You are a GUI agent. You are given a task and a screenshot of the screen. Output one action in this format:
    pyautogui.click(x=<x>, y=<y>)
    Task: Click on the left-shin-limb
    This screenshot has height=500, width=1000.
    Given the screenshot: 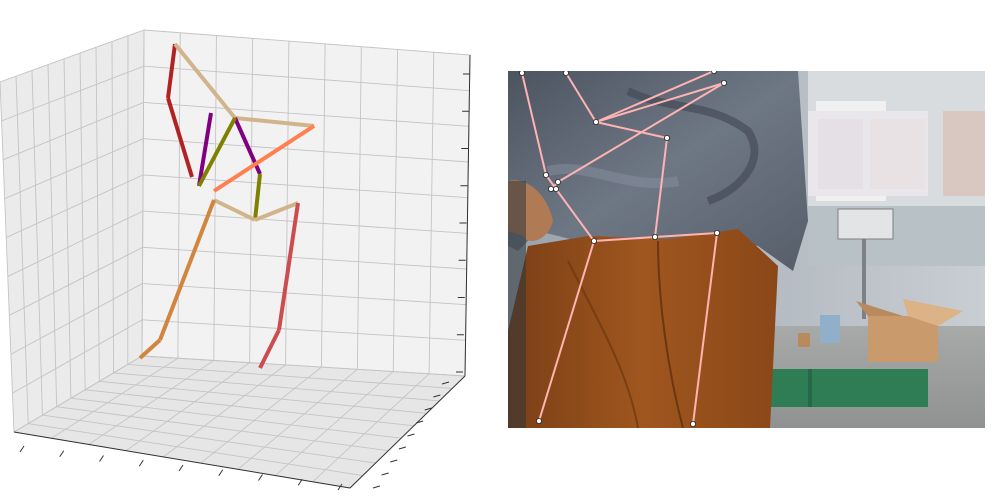 What is the action you would take?
    pyautogui.click(x=150, y=349)
    